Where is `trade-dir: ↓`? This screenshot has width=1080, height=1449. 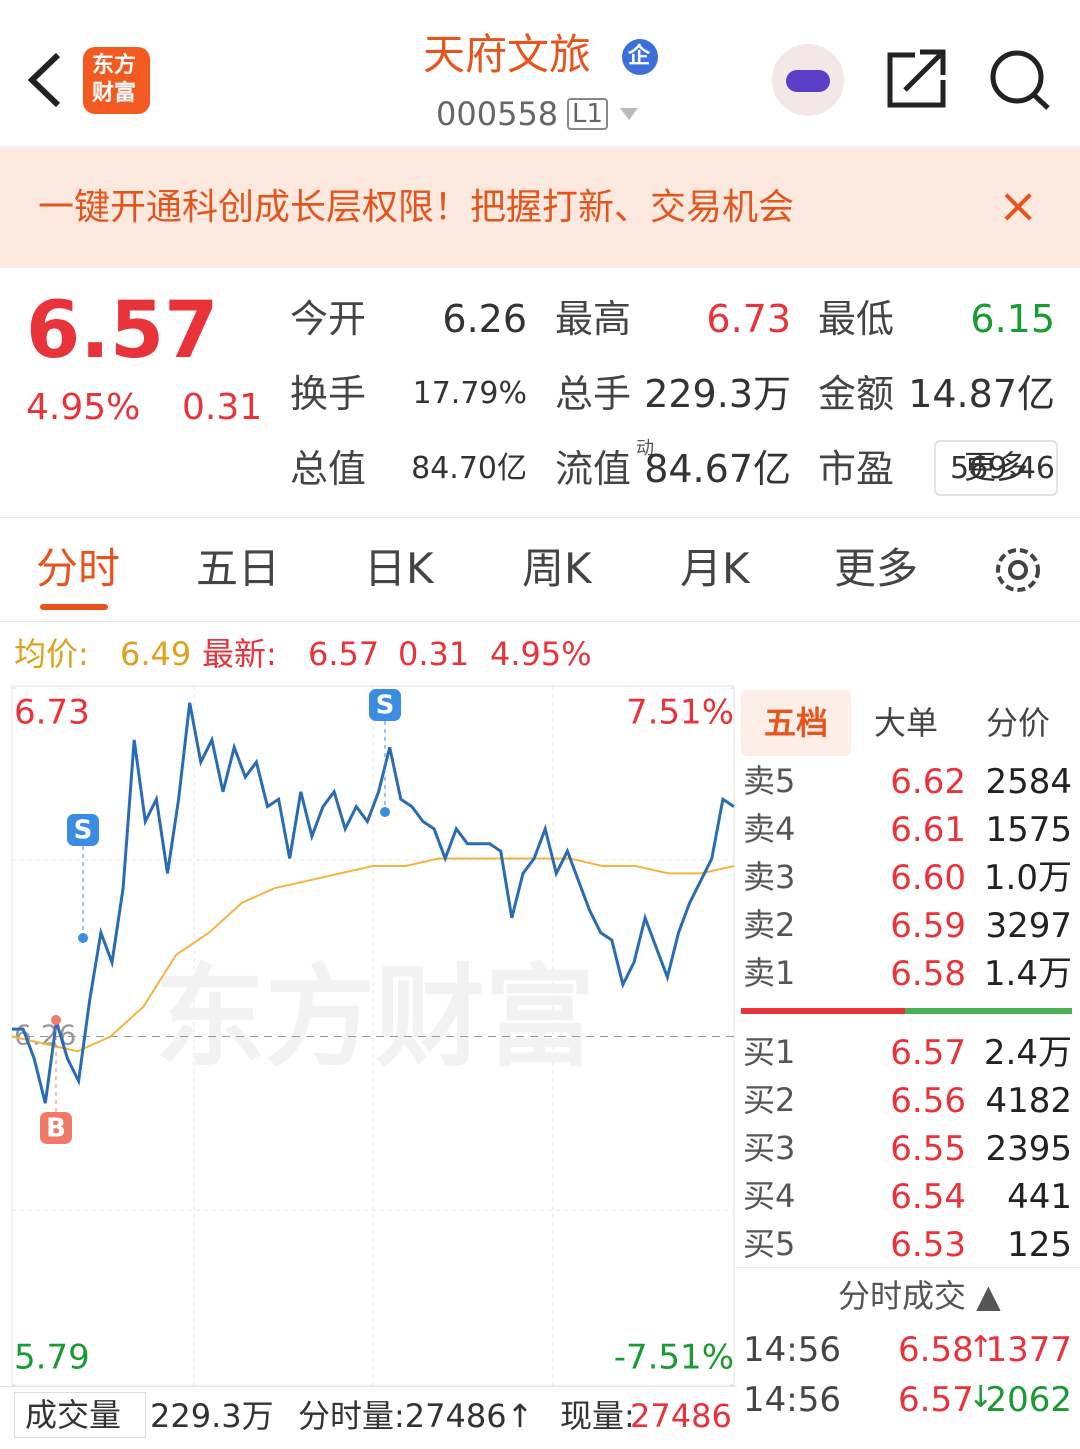 trade-dir: ↓ is located at coordinates (981, 1397).